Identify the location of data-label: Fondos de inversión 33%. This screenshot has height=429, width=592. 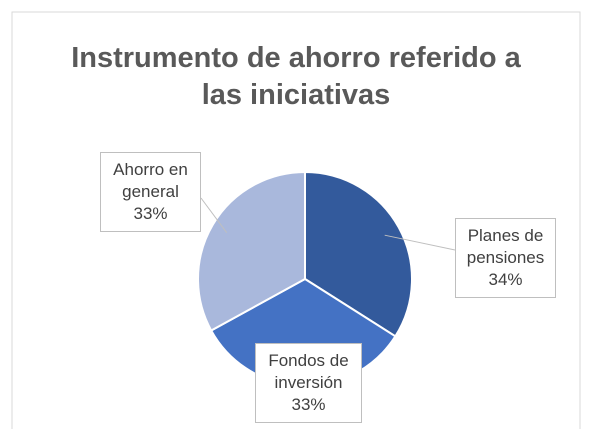
(308, 383).